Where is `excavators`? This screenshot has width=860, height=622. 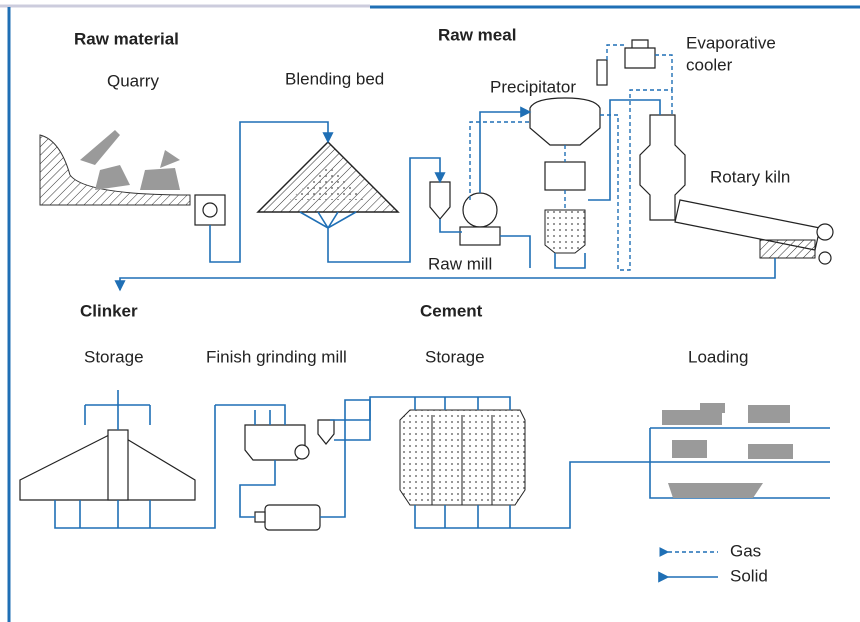
excavators is located at coordinates (130, 160).